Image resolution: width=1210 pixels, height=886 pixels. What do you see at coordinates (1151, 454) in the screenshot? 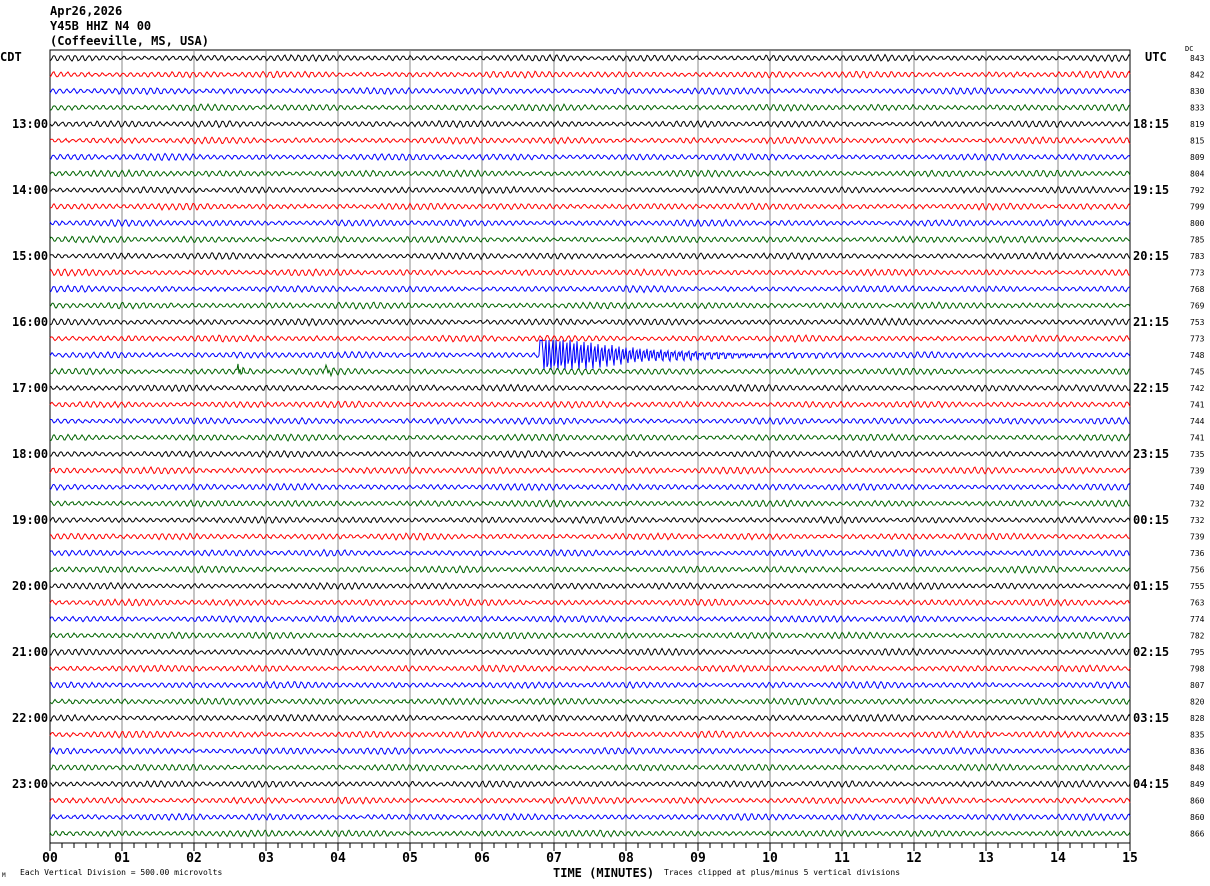
I see `right-hour-label: 23:15` at bounding box center [1151, 454].